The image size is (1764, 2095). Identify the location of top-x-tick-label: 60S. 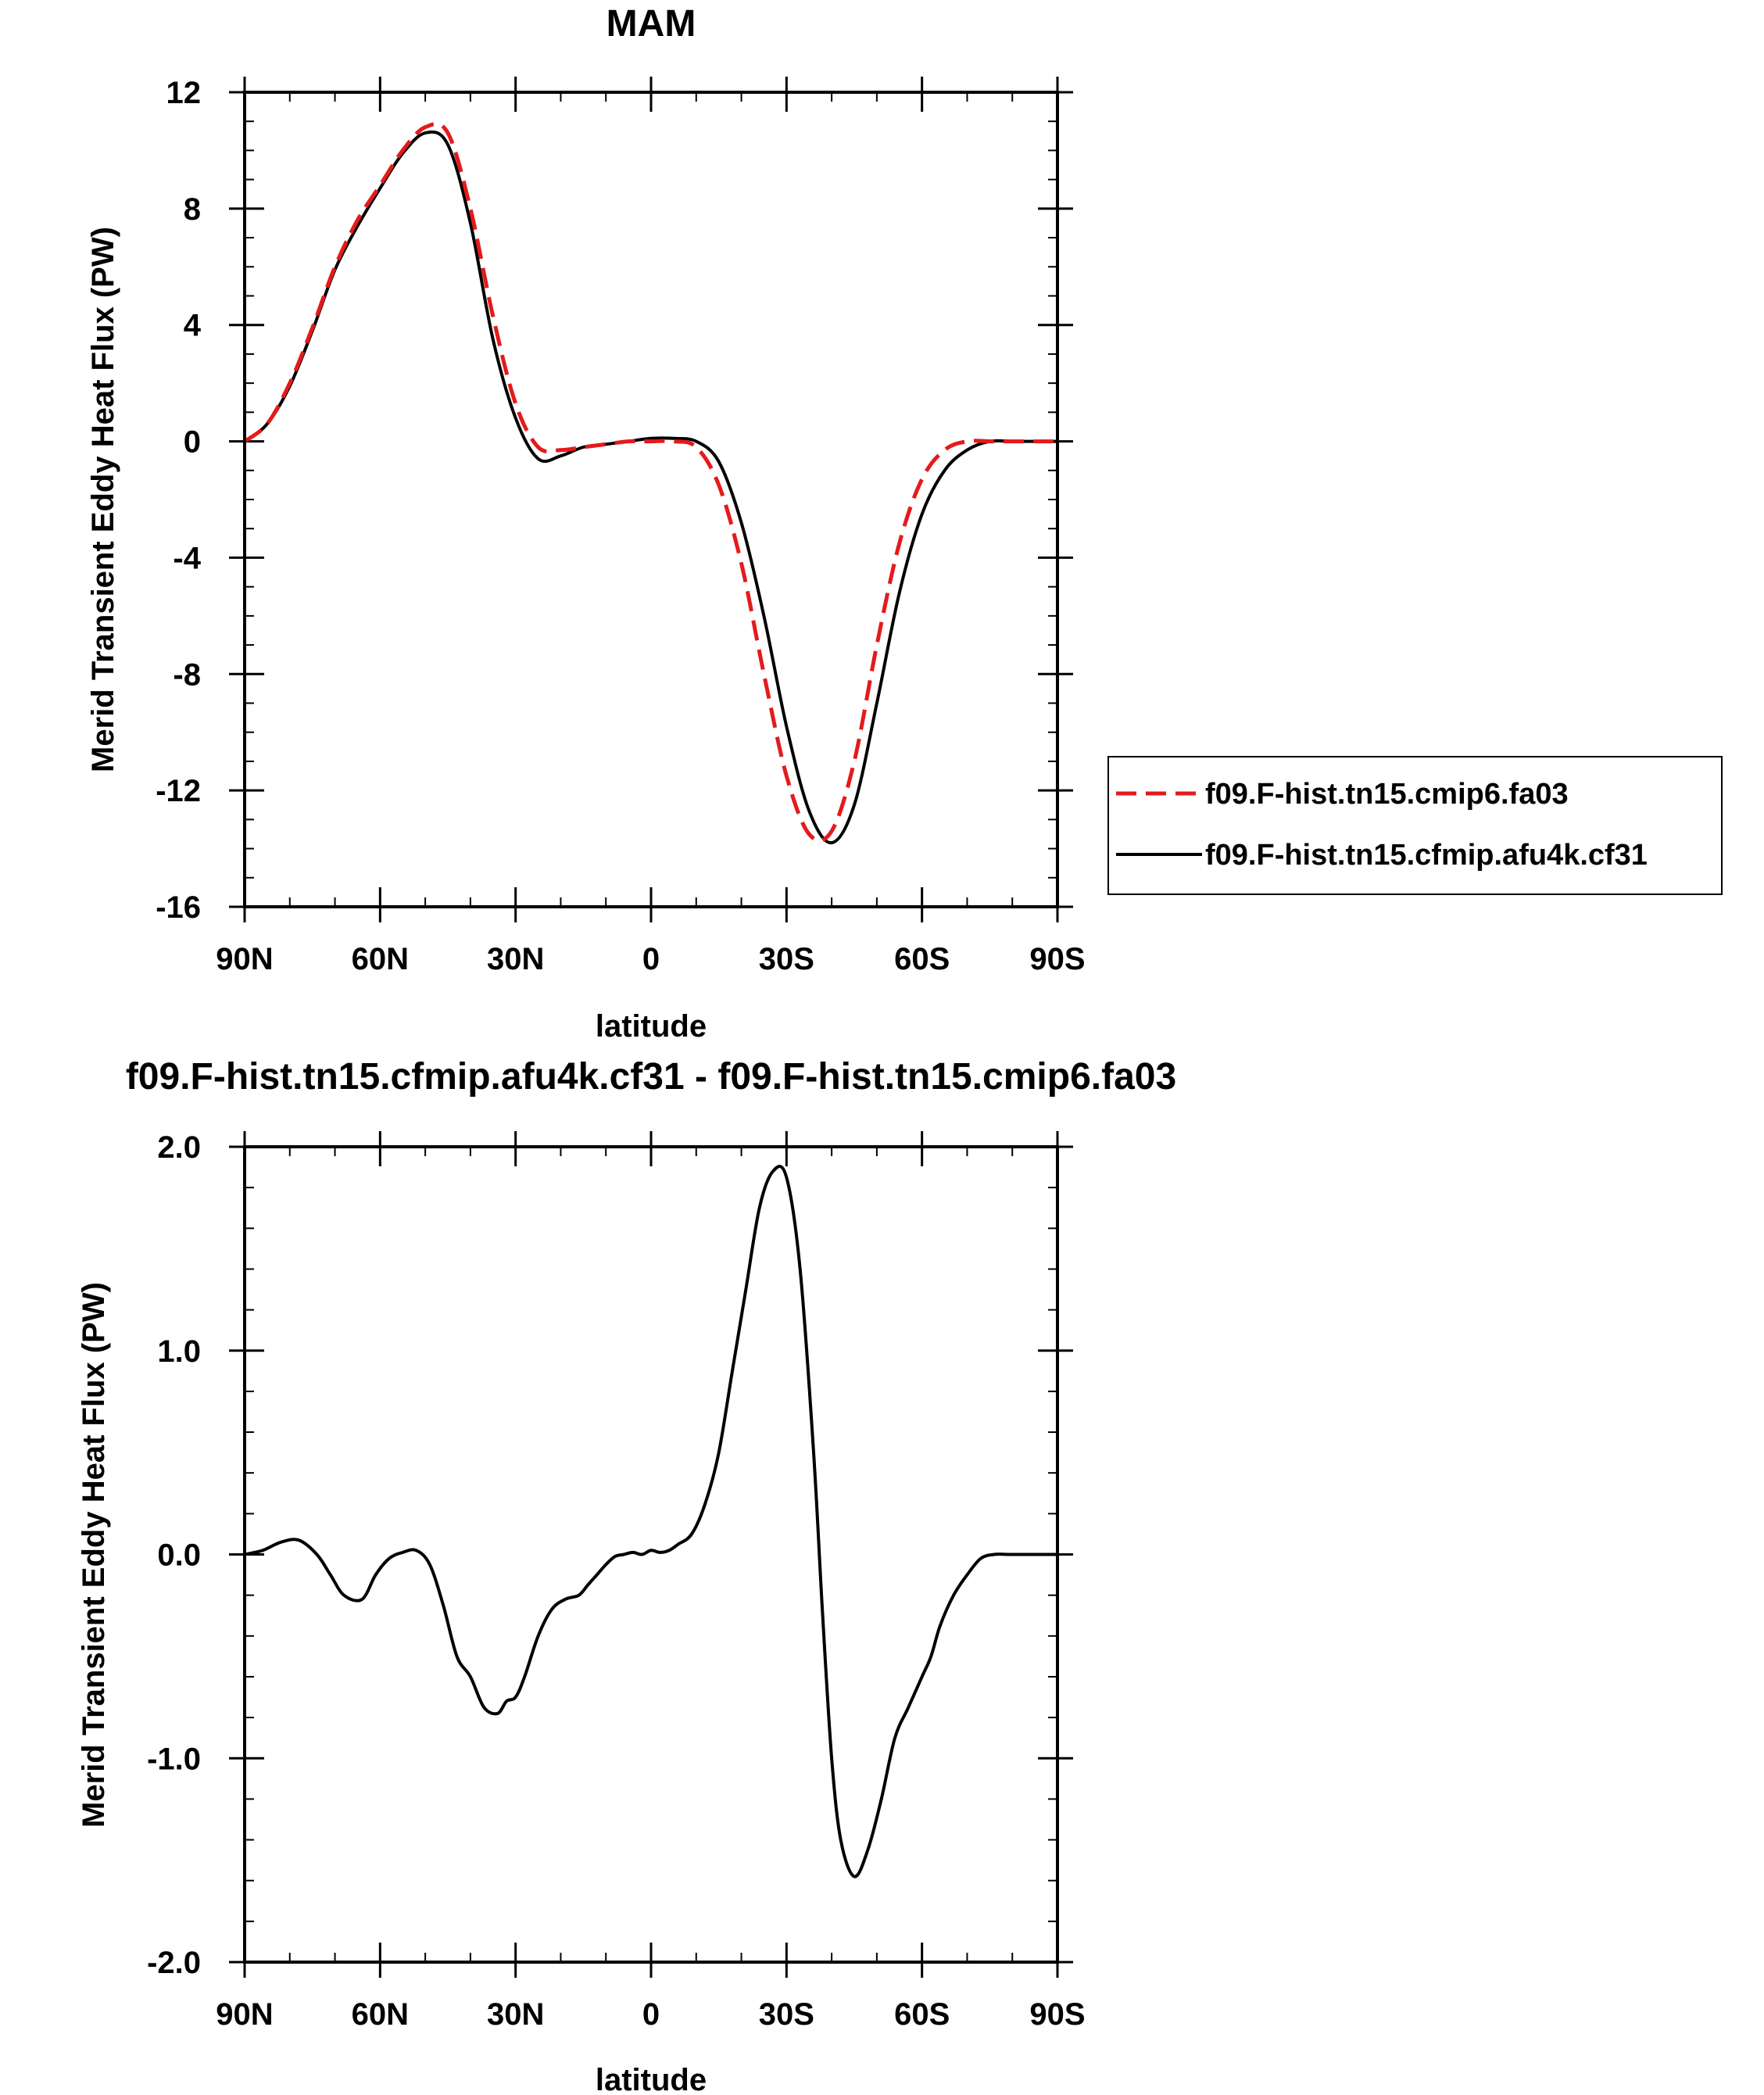
(922, 959).